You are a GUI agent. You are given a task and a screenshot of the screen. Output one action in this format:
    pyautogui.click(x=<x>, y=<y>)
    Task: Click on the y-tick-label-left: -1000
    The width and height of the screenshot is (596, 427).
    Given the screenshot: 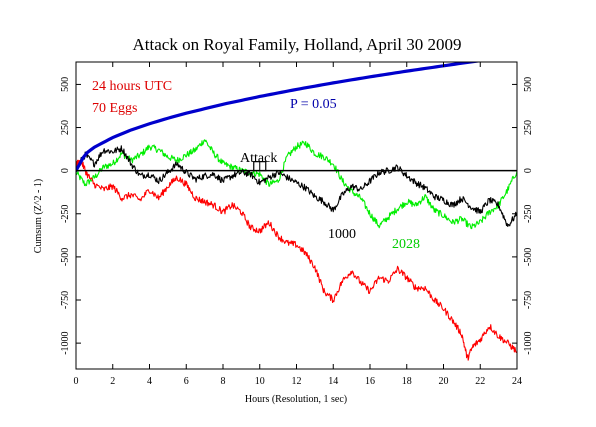 What is the action you would take?
    pyautogui.click(x=65, y=342)
    